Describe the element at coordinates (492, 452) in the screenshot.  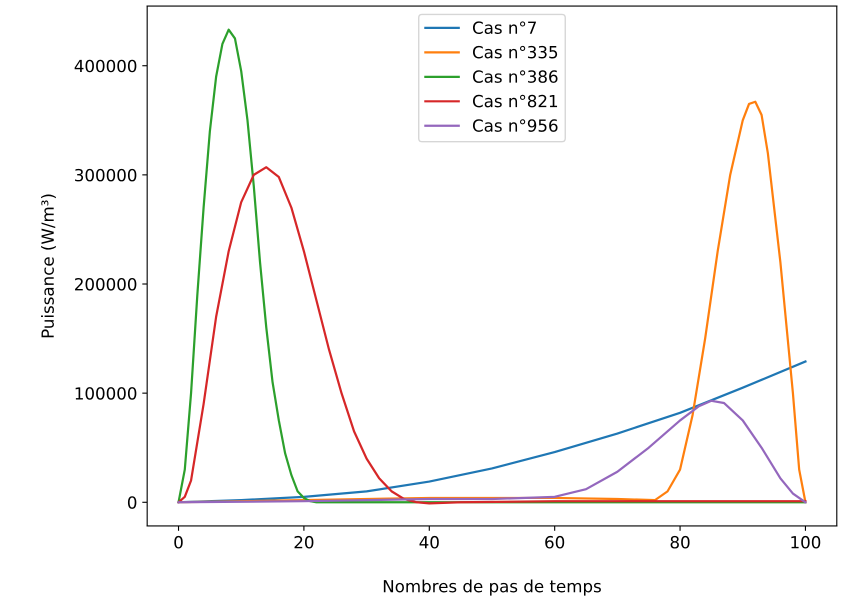
I see `line-series` at that location.